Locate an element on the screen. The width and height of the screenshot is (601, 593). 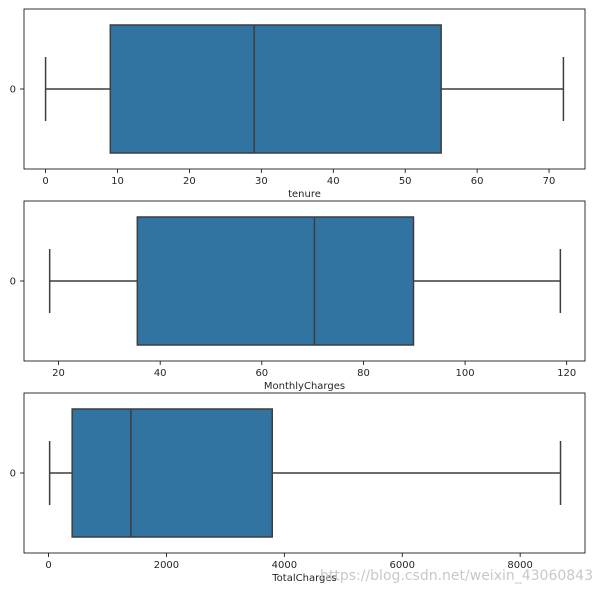
x-tick-label: 120 is located at coordinates (566, 373).